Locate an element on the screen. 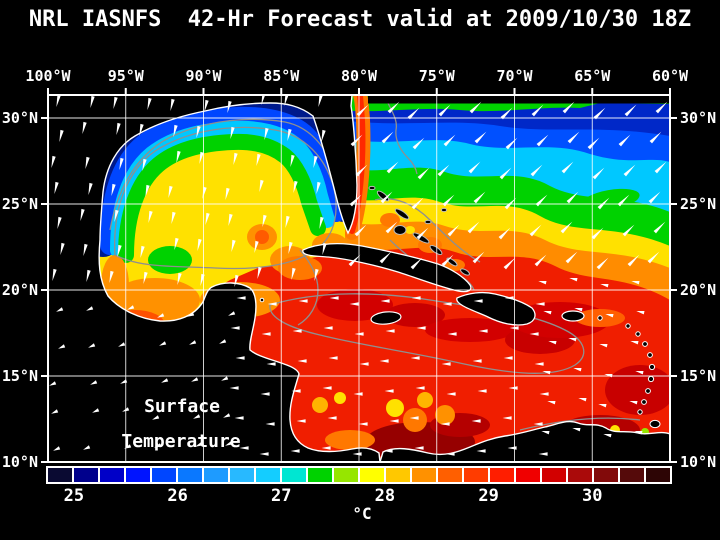  lon-tick-label: 95°W is located at coordinates (126, 76).